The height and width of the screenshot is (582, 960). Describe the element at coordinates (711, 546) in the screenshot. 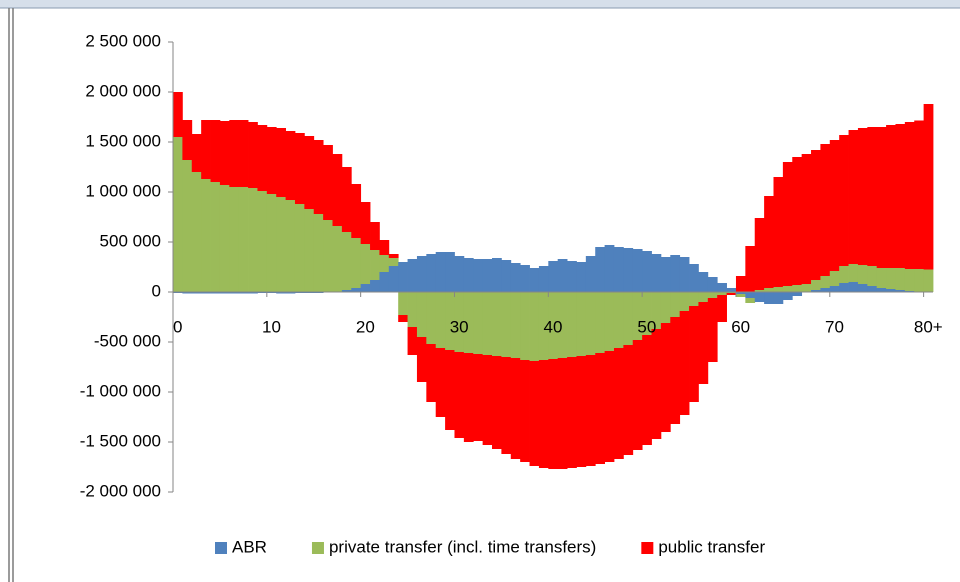

I see `legend-label: public transfer` at that location.